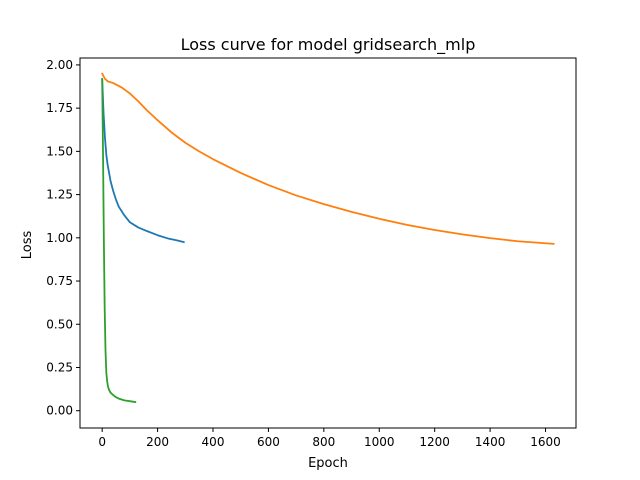  What do you see at coordinates (434, 442) in the screenshot?
I see `x-tick-label: 1200` at bounding box center [434, 442].